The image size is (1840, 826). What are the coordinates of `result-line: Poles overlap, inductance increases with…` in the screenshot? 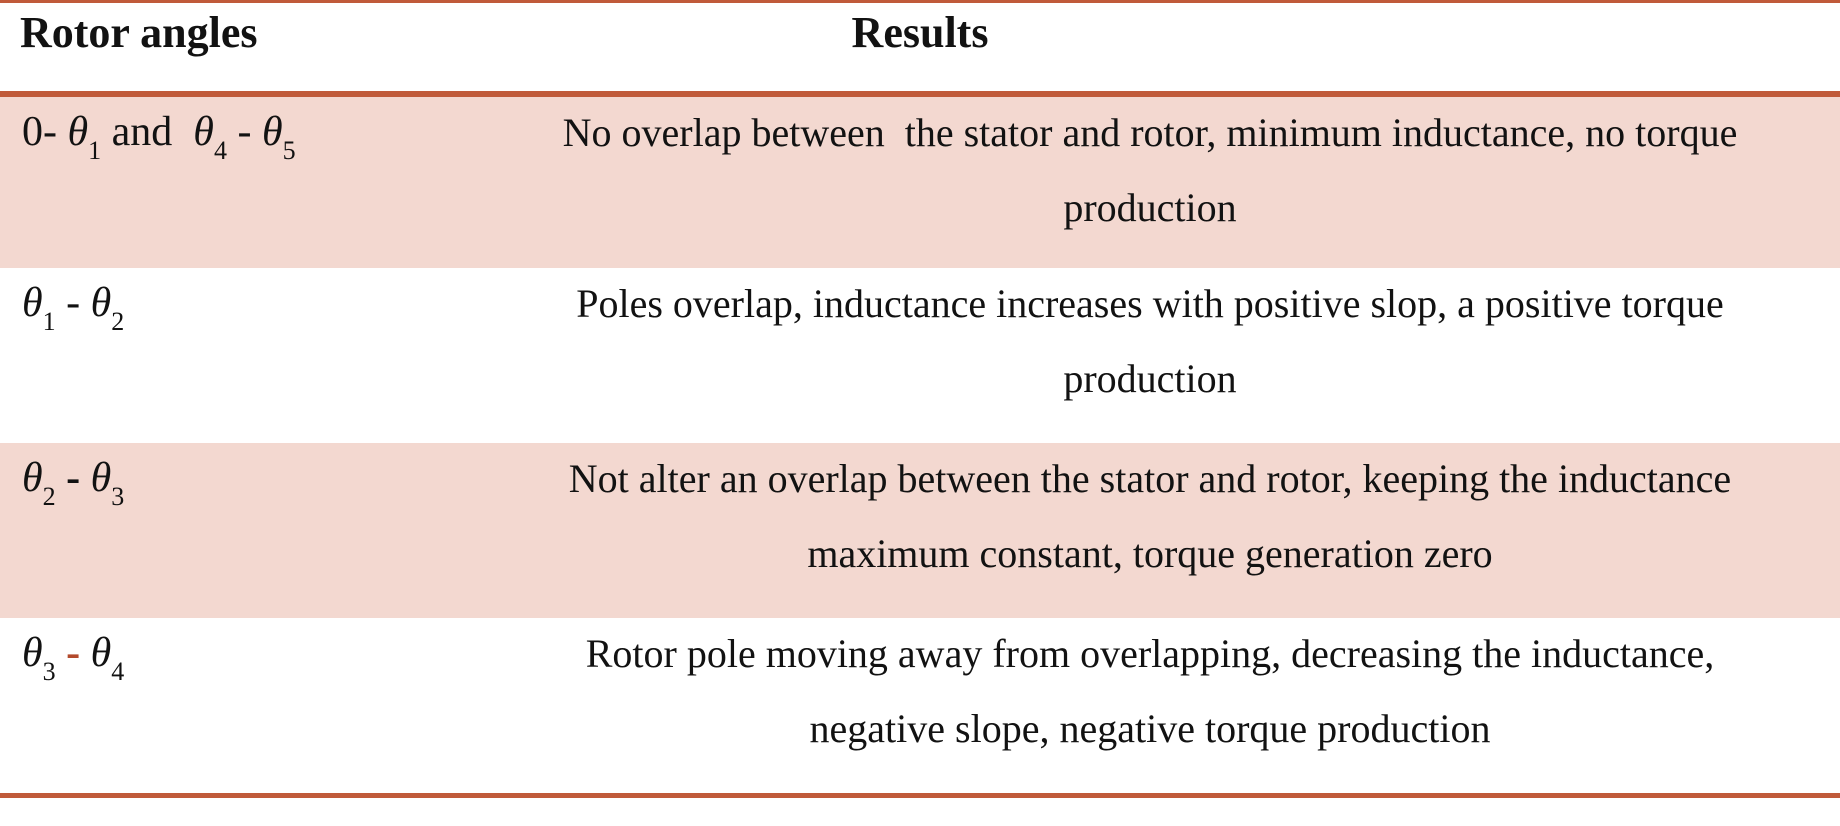 It's located at (1150, 303).